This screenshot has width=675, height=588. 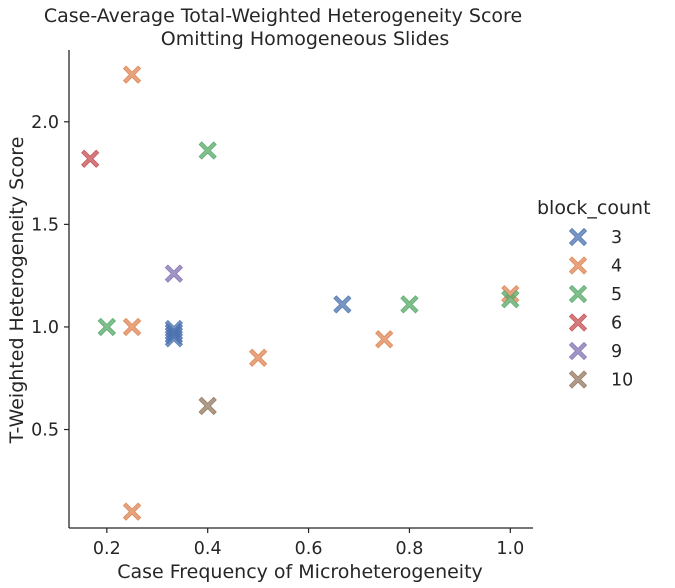 I want to click on legend: block_count 3 4 5 6 9 10, so click(x=594, y=294).